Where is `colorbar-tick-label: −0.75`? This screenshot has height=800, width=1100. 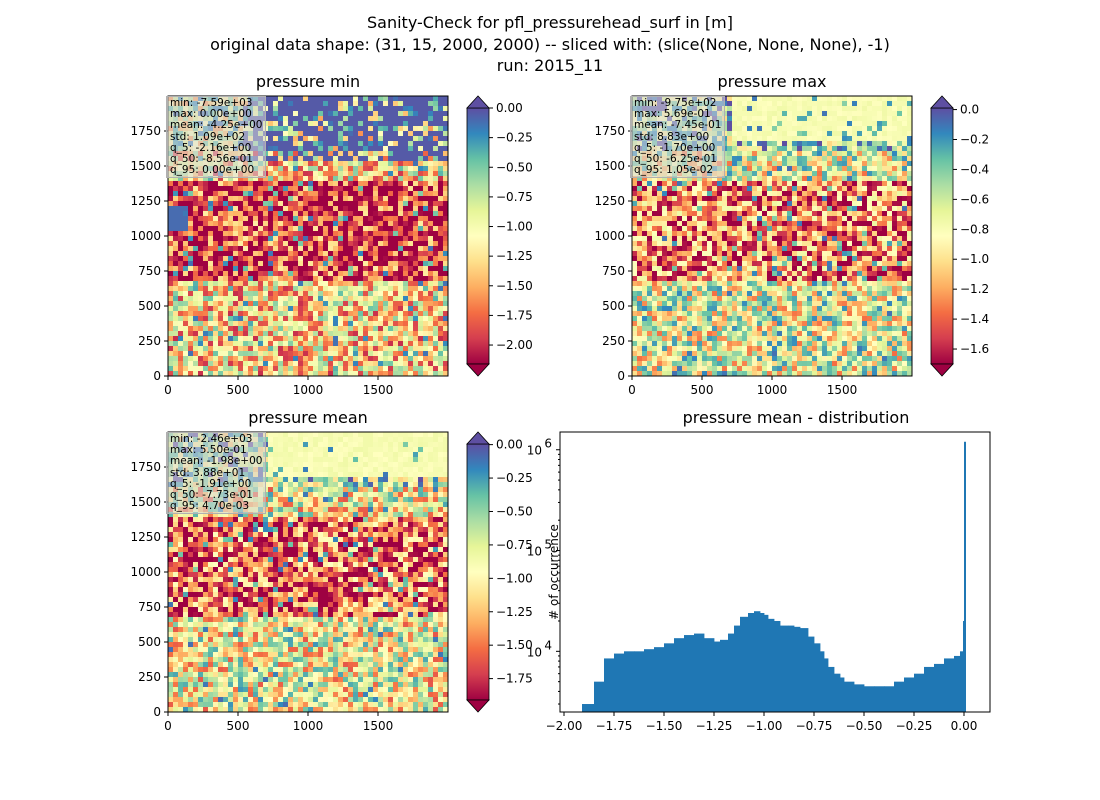
colorbar-tick-label: −0.75 is located at coordinates (514, 197).